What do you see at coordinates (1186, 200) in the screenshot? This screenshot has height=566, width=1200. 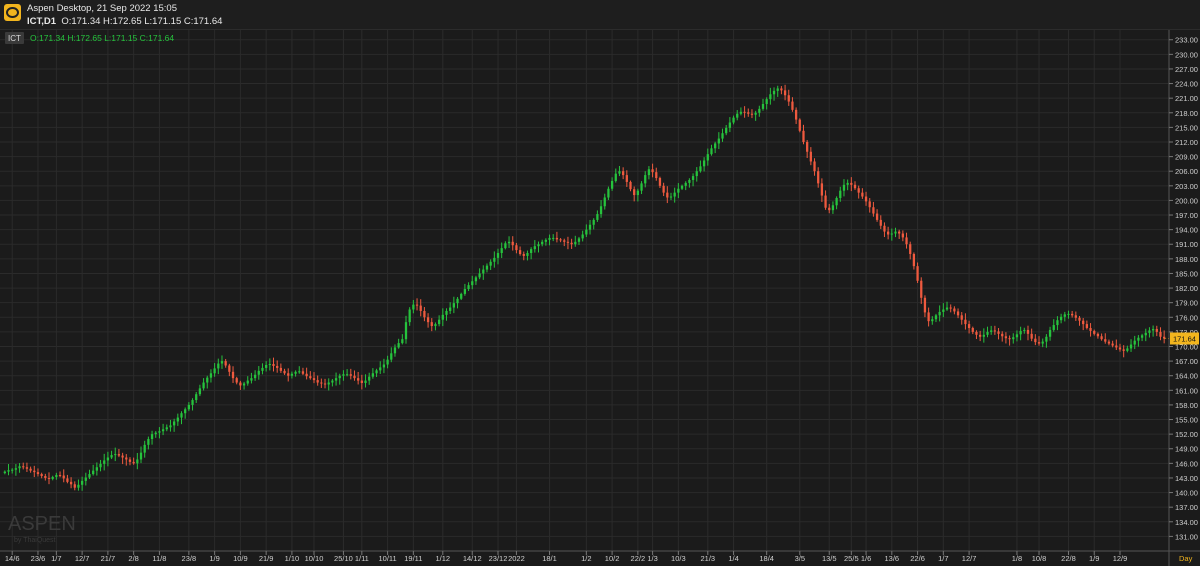 I see `y-tick-label: 200.00` at bounding box center [1186, 200].